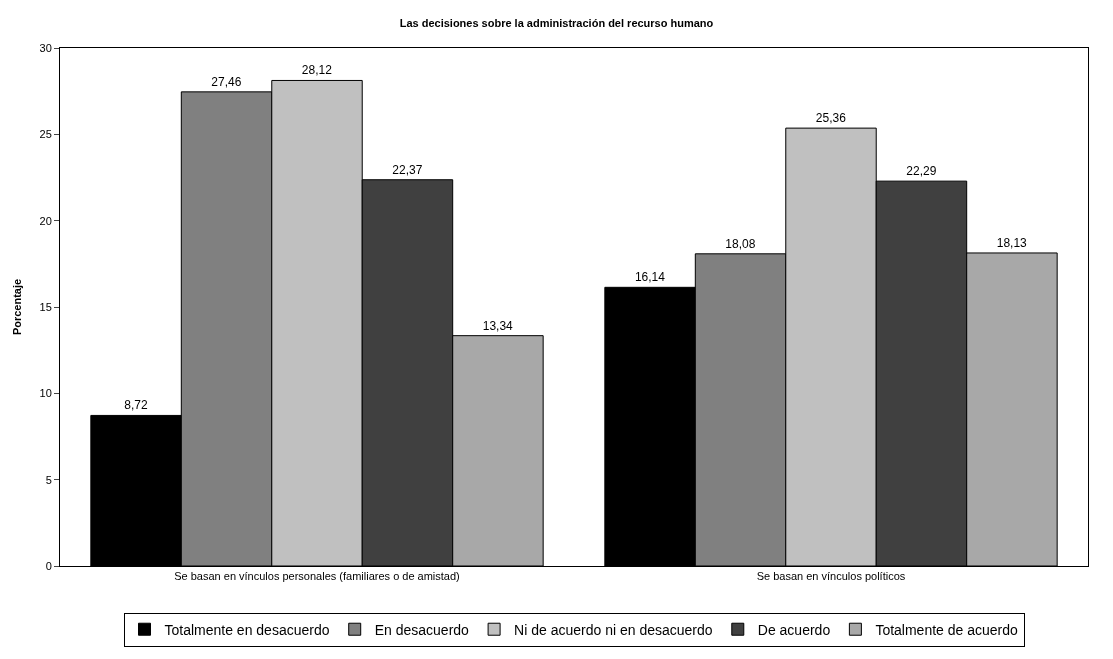 This screenshot has width=1113, height=659. What do you see at coordinates (247, 629) in the screenshot?
I see `legend-label: Totalmente en desacuerdo` at bounding box center [247, 629].